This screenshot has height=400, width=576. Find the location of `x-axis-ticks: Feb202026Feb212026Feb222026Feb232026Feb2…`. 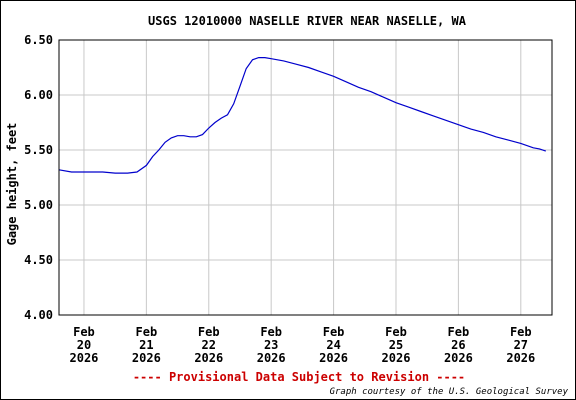

x-axis-ticks: Feb202026Feb212026Feb222026Feb232026Feb2… is located at coordinates (303, 345).